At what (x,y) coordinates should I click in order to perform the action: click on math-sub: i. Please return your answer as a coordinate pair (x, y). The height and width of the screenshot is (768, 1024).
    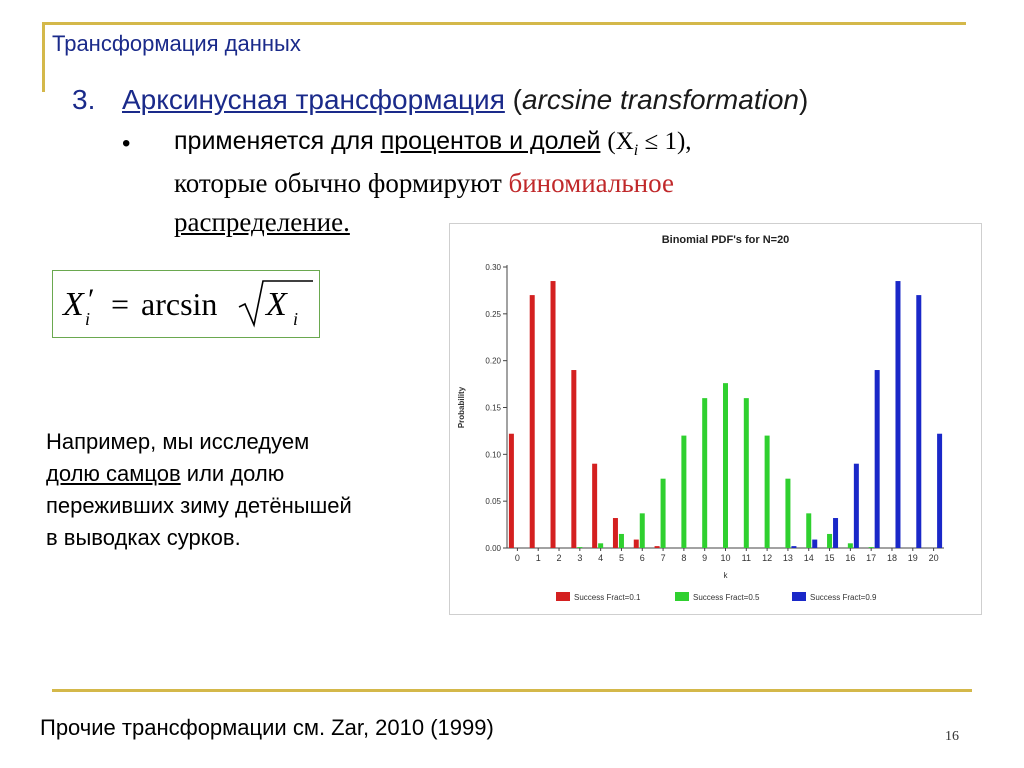
    Looking at the image, I should click on (636, 150).